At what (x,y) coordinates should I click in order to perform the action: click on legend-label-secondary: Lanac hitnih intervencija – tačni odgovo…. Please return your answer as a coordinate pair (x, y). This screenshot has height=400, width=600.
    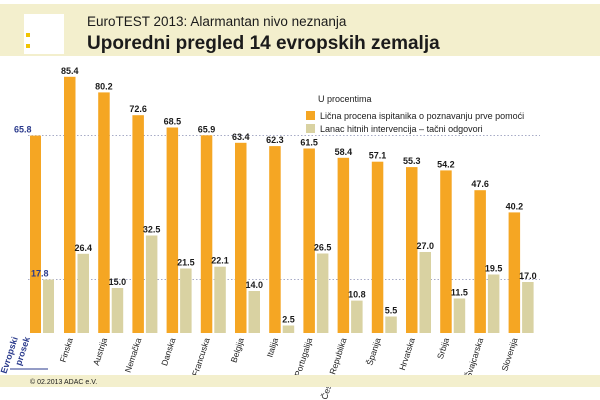
    Looking at the image, I should click on (401, 129).